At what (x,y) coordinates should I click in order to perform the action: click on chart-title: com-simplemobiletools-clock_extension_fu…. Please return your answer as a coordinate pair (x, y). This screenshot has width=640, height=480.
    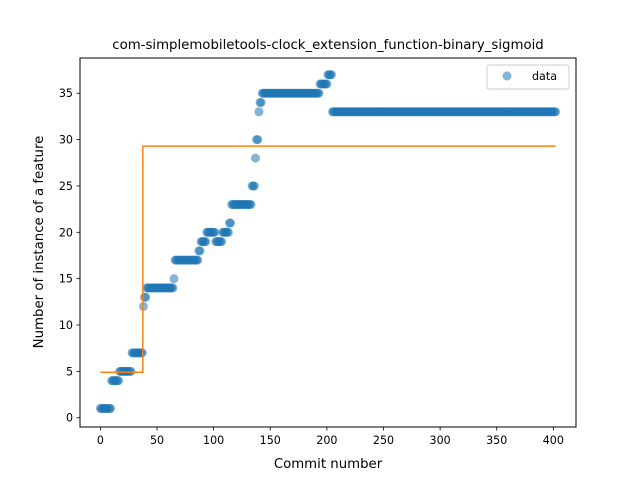
    Looking at the image, I should click on (327, 45).